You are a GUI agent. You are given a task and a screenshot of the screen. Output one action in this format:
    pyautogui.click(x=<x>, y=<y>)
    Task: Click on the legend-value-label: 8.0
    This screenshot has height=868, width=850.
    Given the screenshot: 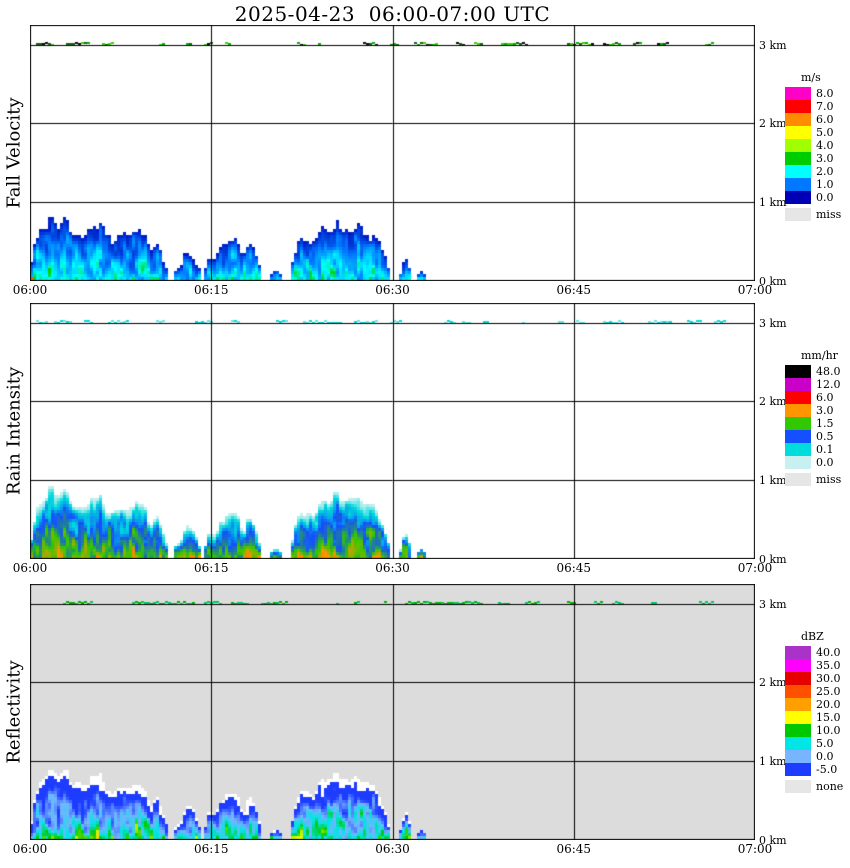 What is the action you would take?
    pyautogui.click(x=825, y=93)
    